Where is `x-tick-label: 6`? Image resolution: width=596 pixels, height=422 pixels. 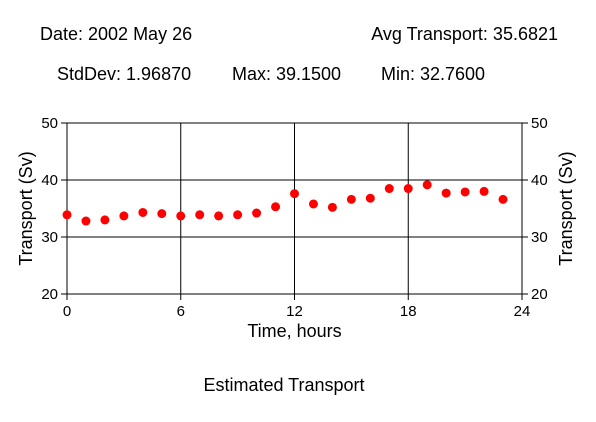
x-tick-label: 6 is located at coordinates (181, 311).